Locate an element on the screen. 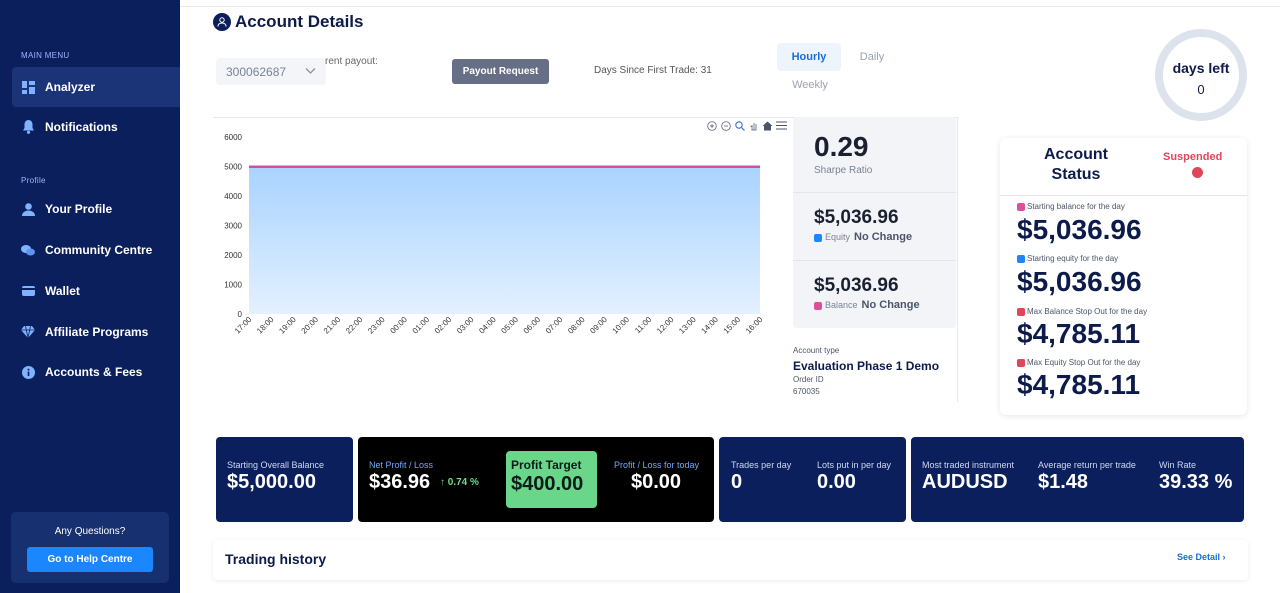  sidebar-item-community-centre: Community Centre is located at coordinates (96, 250).